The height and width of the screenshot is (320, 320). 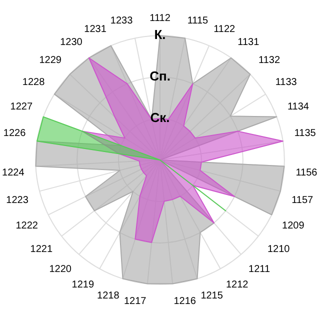 What do you see at coordinates (160, 18) in the screenshot?
I see `spoke-label: 1112` at bounding box center [160, 18].